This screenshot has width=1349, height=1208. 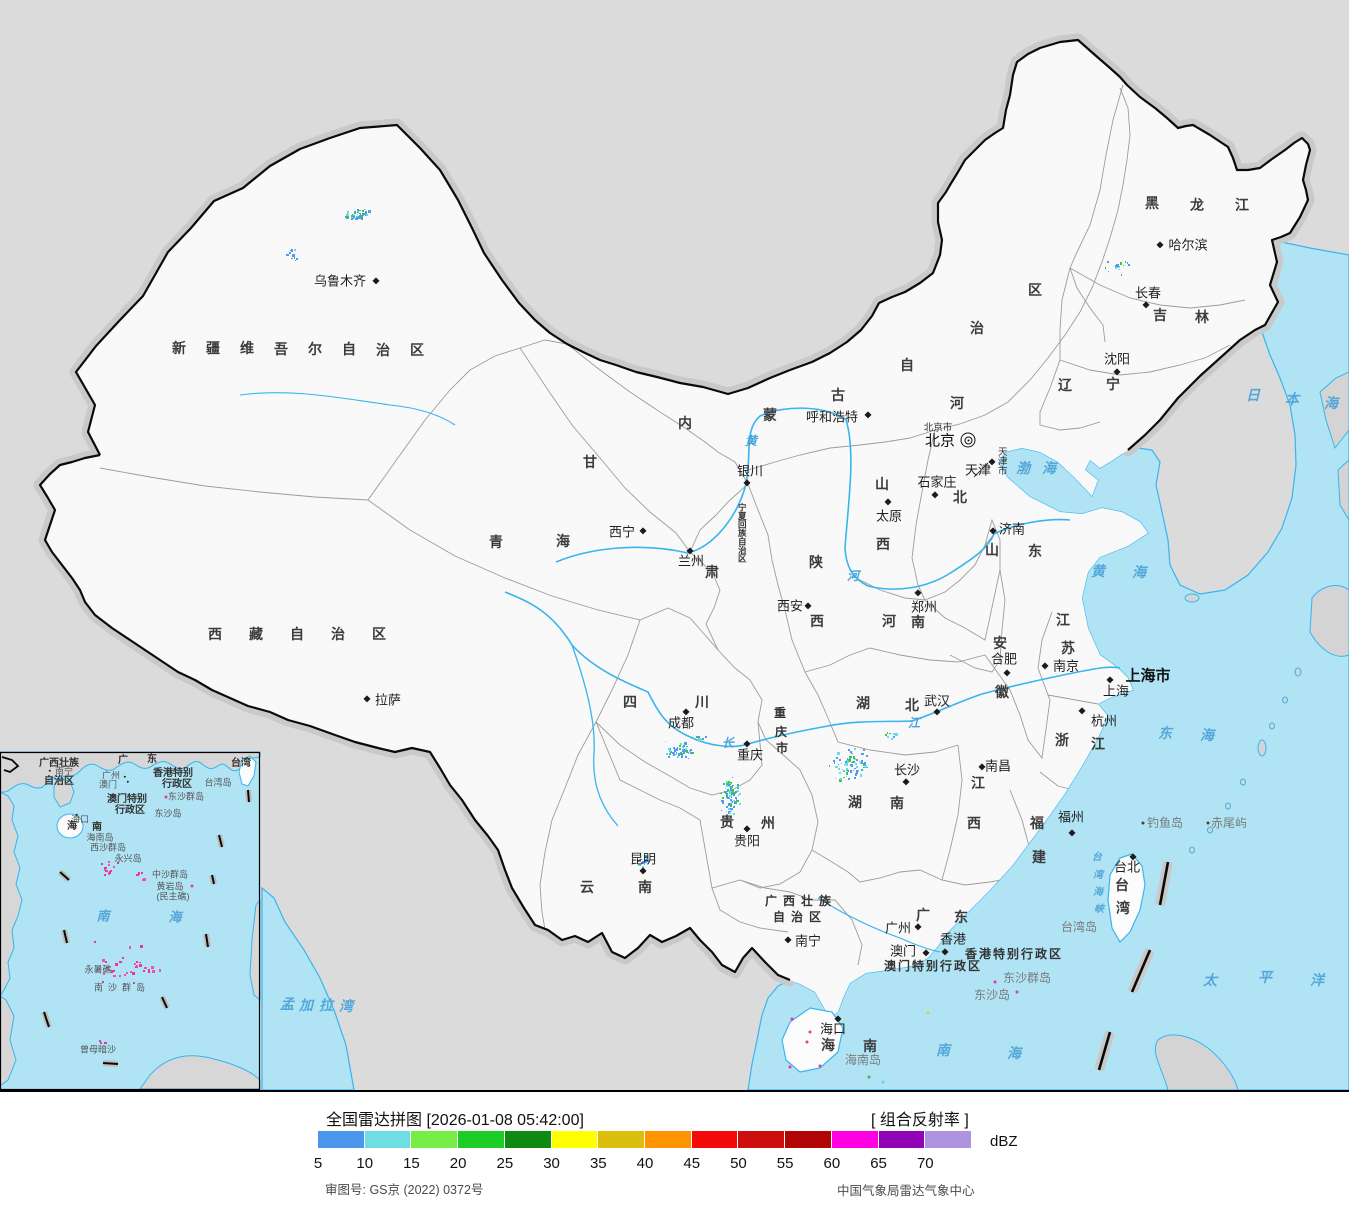 What do you see at coordinates (1004, 659) in the screenshot?
I see `map-label: 合肥` at bounding box center [1004, 659].